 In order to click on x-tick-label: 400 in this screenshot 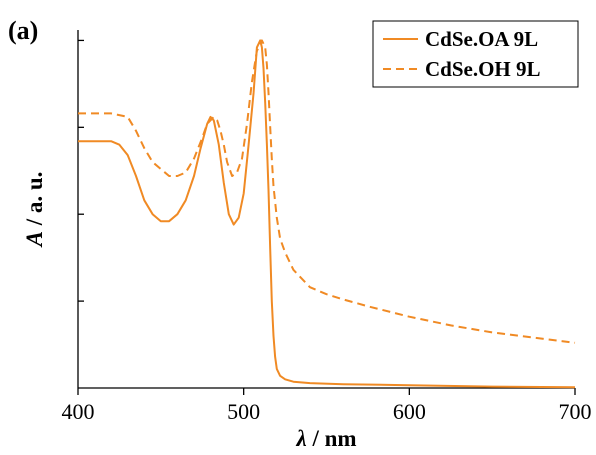, I will do `click(78, 411)`.